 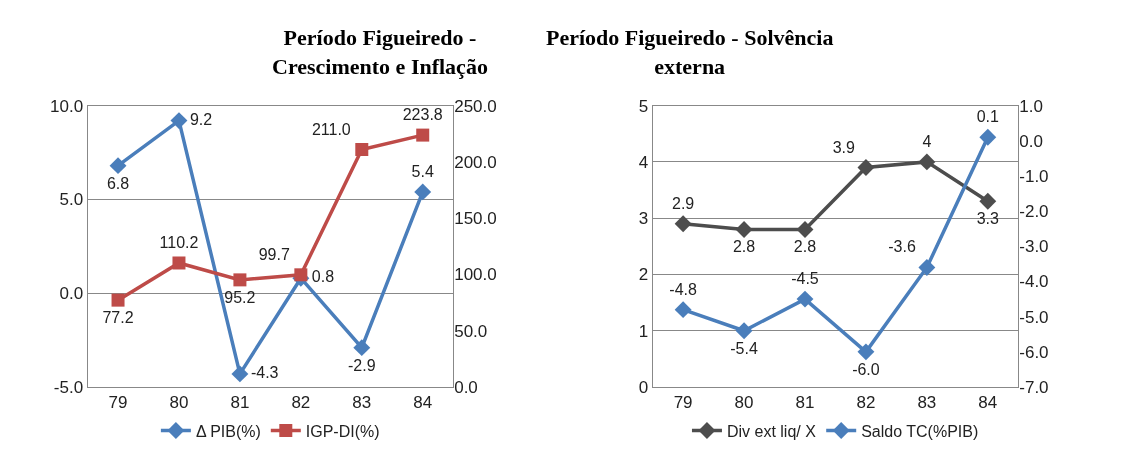 I want to click on y-tick-label: 4, so click(x=643, y=162).